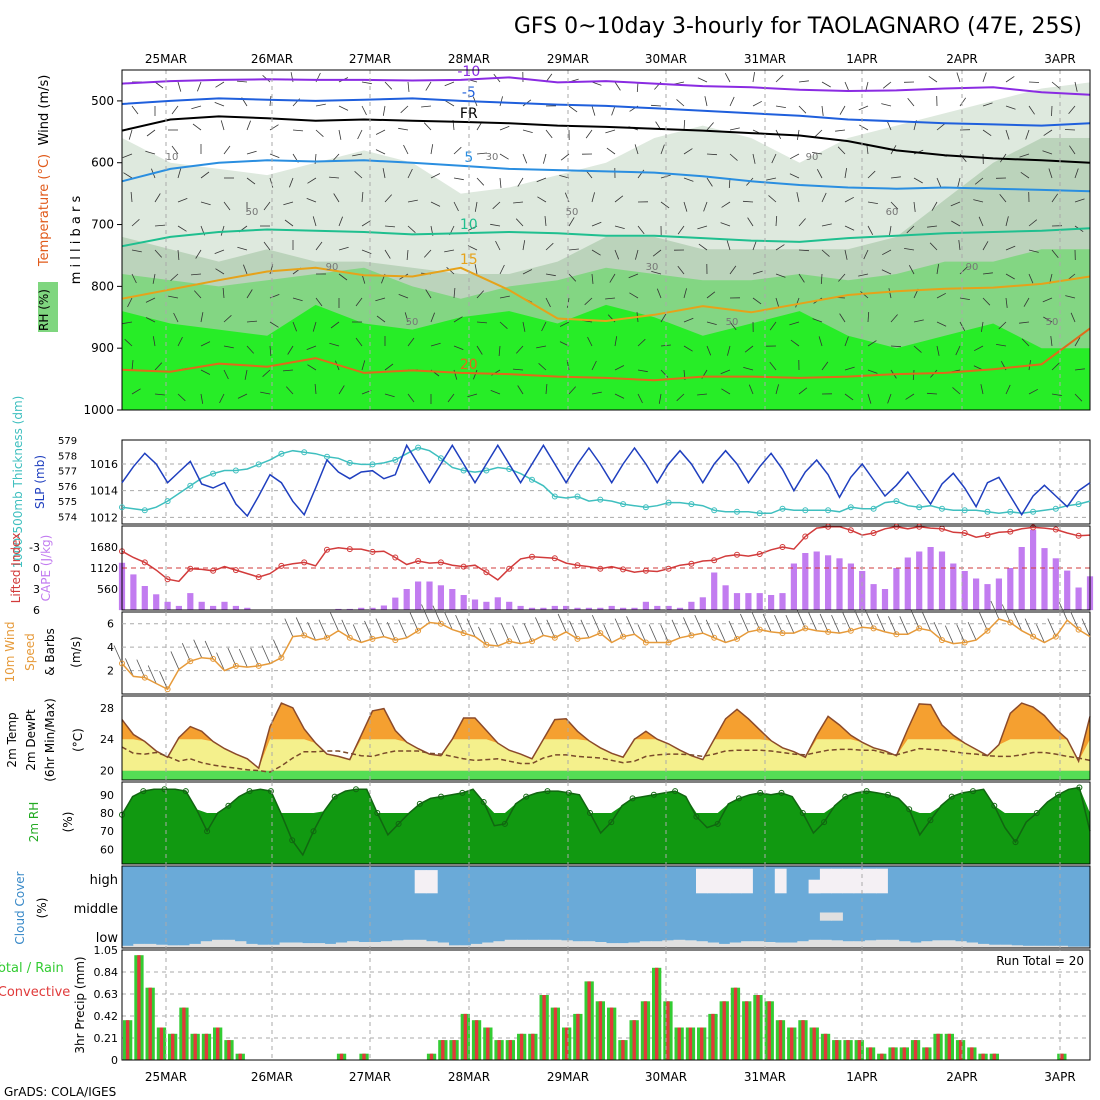  What do you see at coordinates (1027, 960) in the screenshot?
I see `run-total-box` at bounding box center [1027, 960].